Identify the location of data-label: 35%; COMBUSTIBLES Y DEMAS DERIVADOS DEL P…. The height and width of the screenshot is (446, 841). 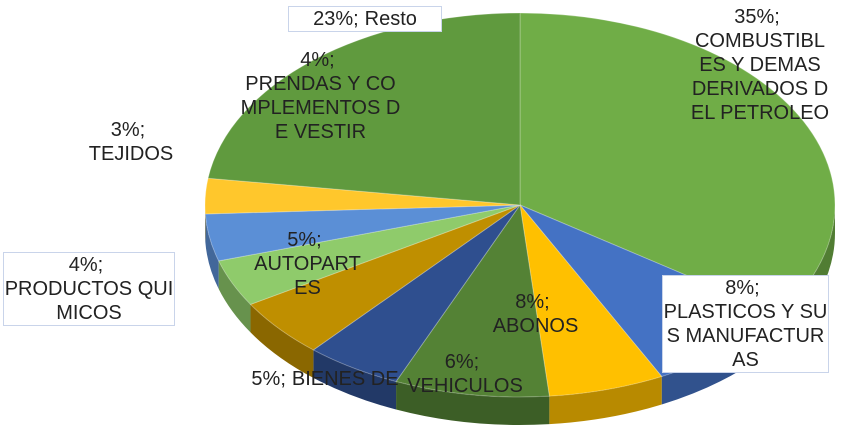
(760, 65).